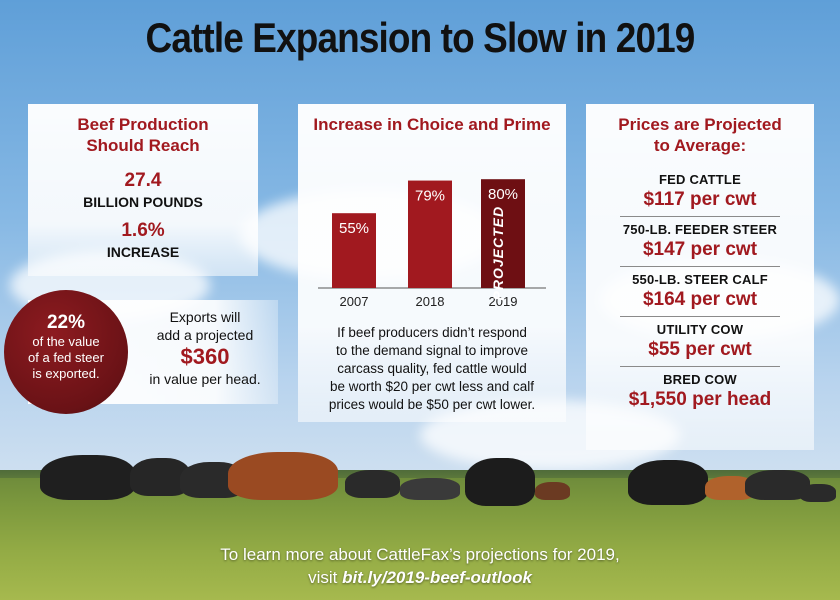 Image resolution: width=840 pixels, height=600 pixels. I want to click on bar-value-label: 79%, so click(430, 196).